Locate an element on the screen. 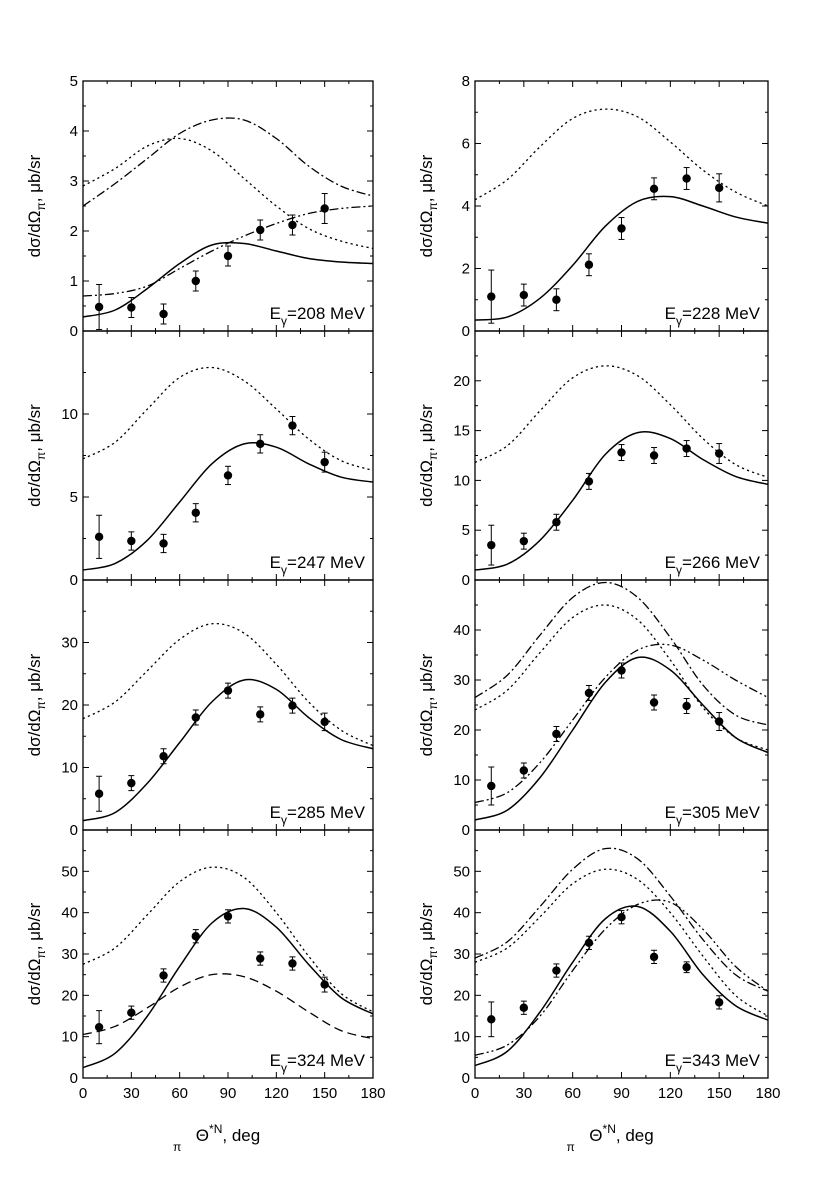 The width and height of the screenshot is (830, 1195). energy-value: =324 MeV is located at coordinates (326, 1060).